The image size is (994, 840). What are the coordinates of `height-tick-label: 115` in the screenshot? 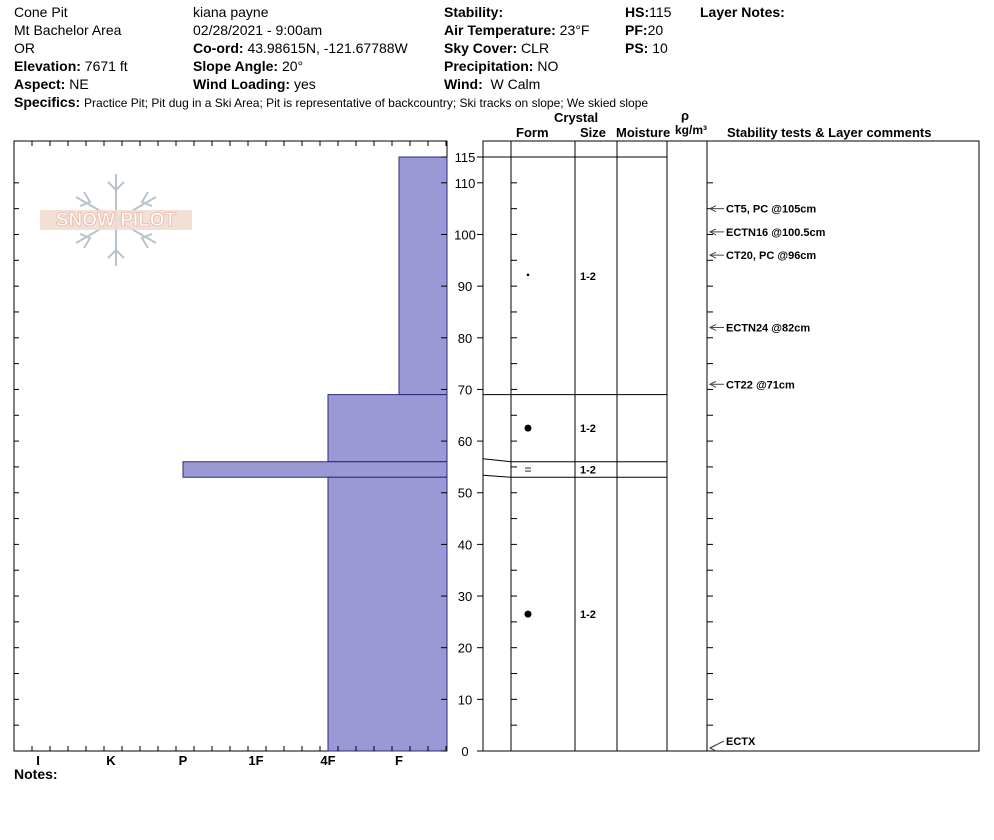 It's located at (465, 157).